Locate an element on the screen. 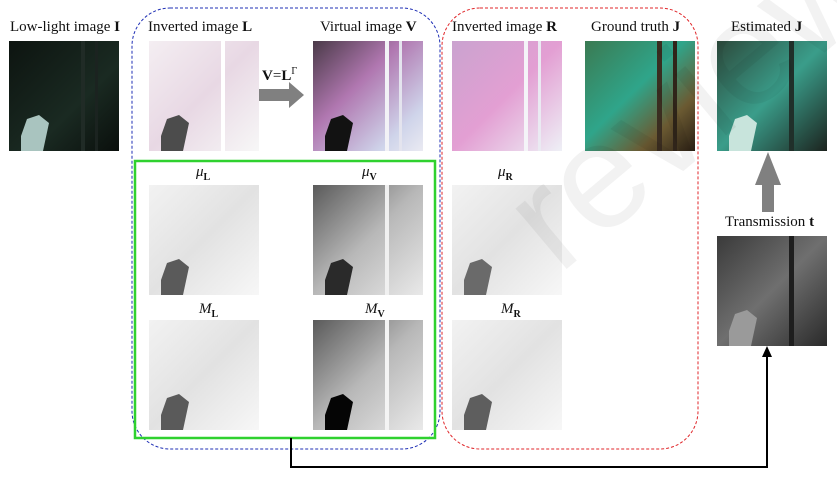 Image resolution: width=837 pixels, height=478 pixels. label-symbol: V is located at coordinates (411, 27).